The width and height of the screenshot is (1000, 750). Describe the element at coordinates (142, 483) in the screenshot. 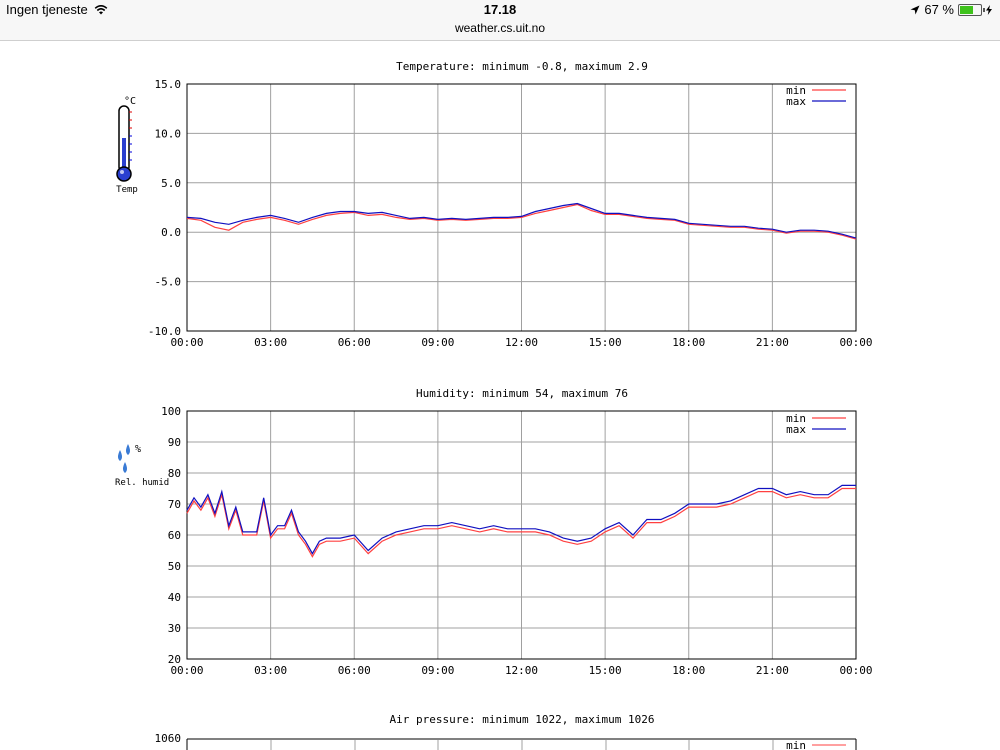

I see `icon-label: Rel. humid` at that location.